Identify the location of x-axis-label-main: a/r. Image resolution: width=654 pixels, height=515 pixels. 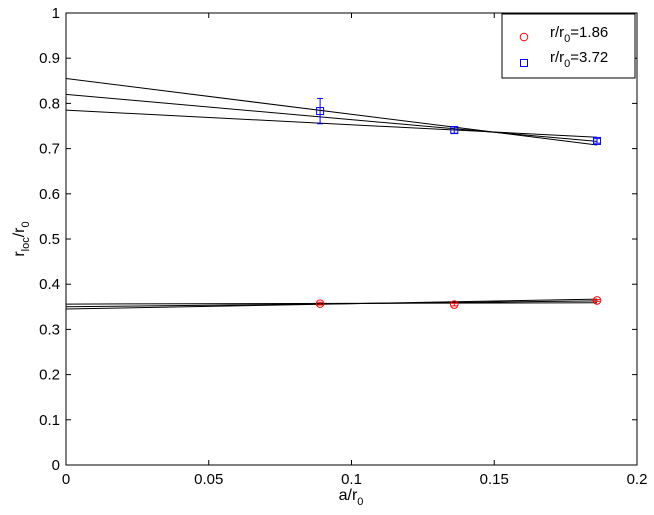
(348, 495).